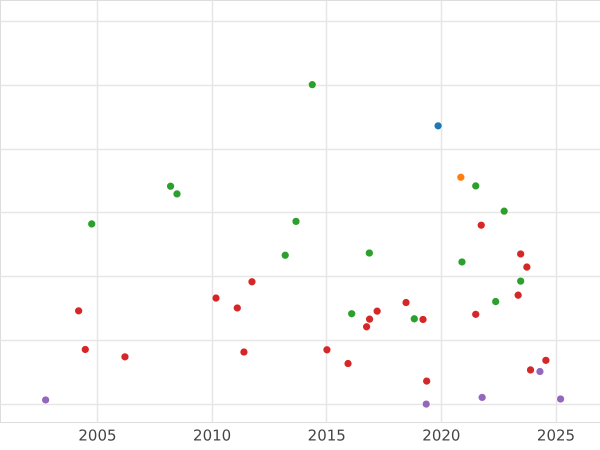  What do you see at coordinates (441, 435) in the screenshot?
I see `x-tick-label: 2020` at bounding box center [441, 435].